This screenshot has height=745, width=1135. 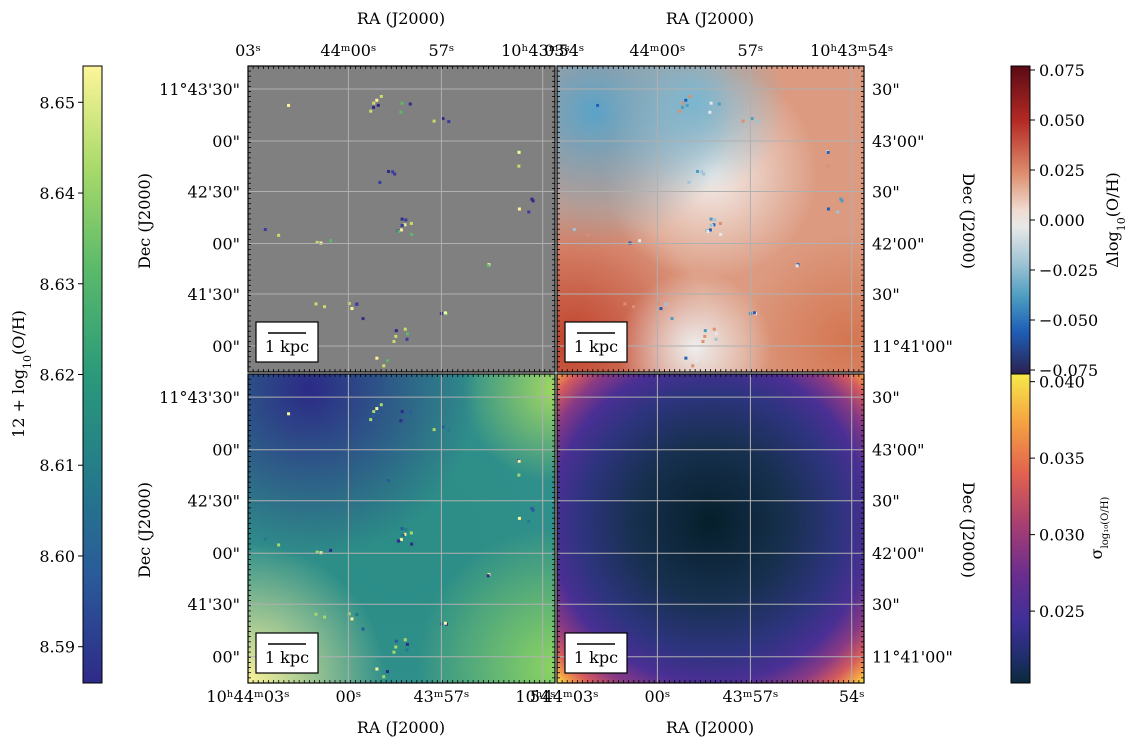 I want to click on colorbar-residual-ticks: 0.075 0.050 0.025 0.000 −0.025 −0.050 −0.075, so click(x=1064, y=220).